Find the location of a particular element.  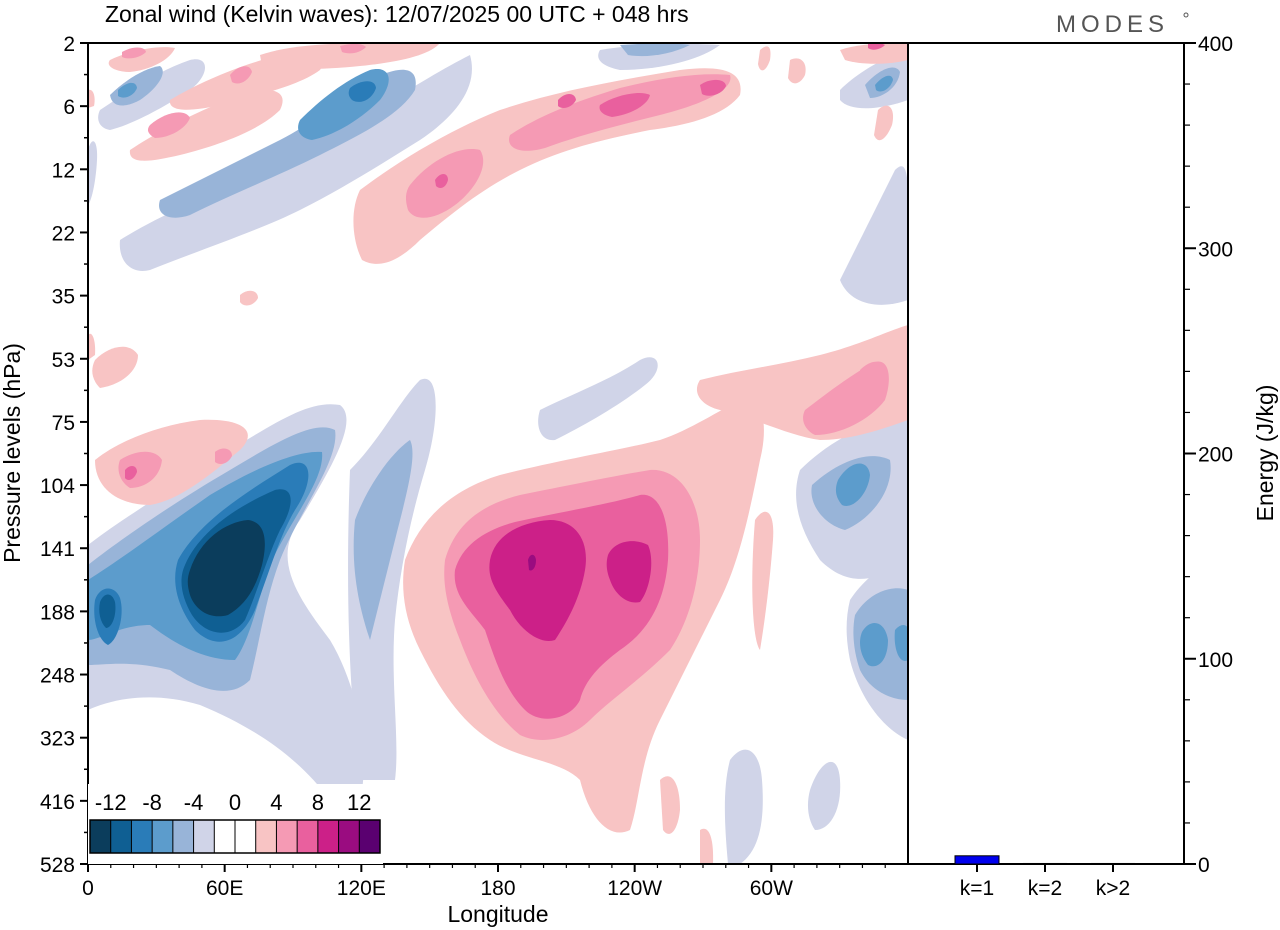

energy-category-label: k=2 is located at coordinates (1045, 888).